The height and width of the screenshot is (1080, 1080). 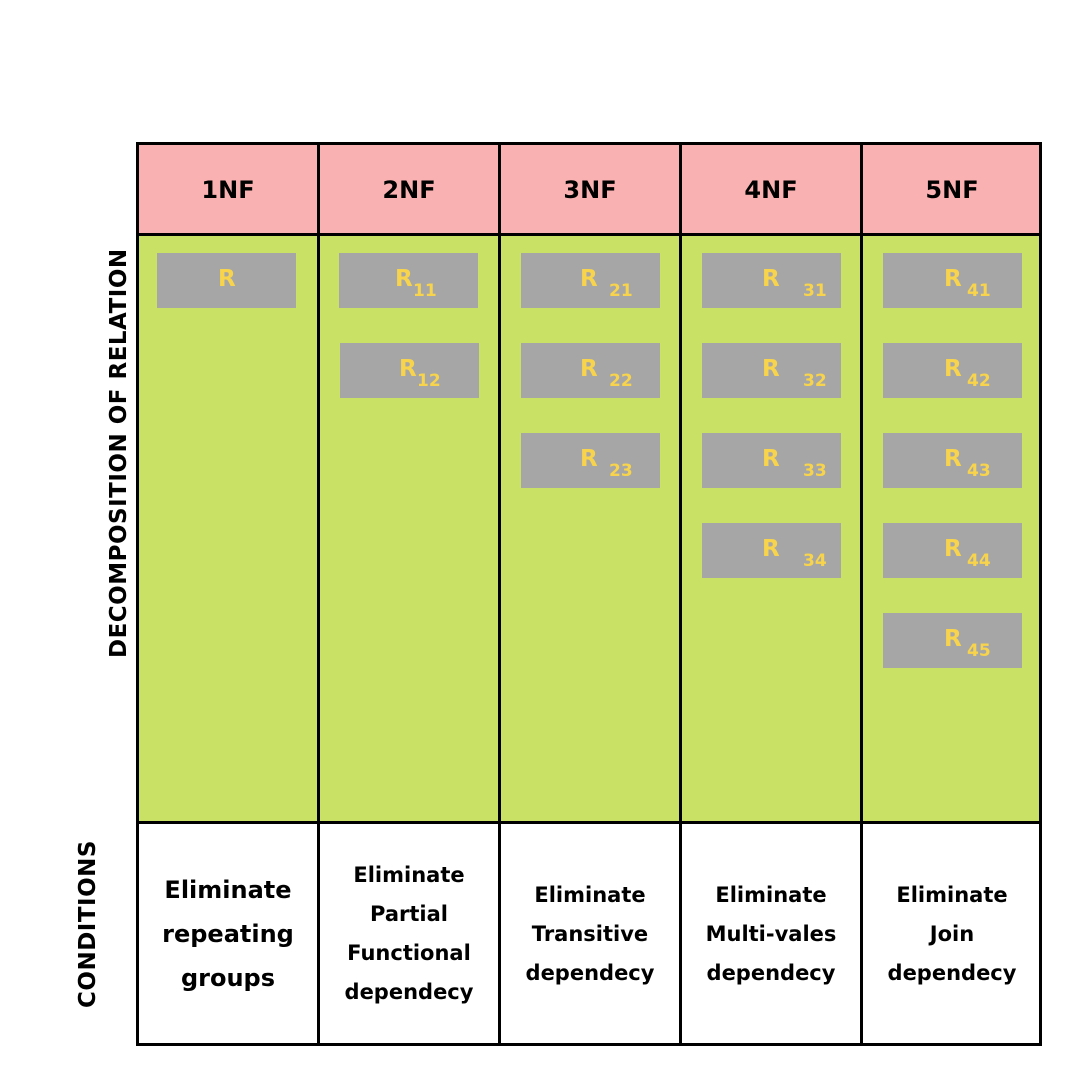 I want to click on relation-box: R 21, so click(x=590, y=280).